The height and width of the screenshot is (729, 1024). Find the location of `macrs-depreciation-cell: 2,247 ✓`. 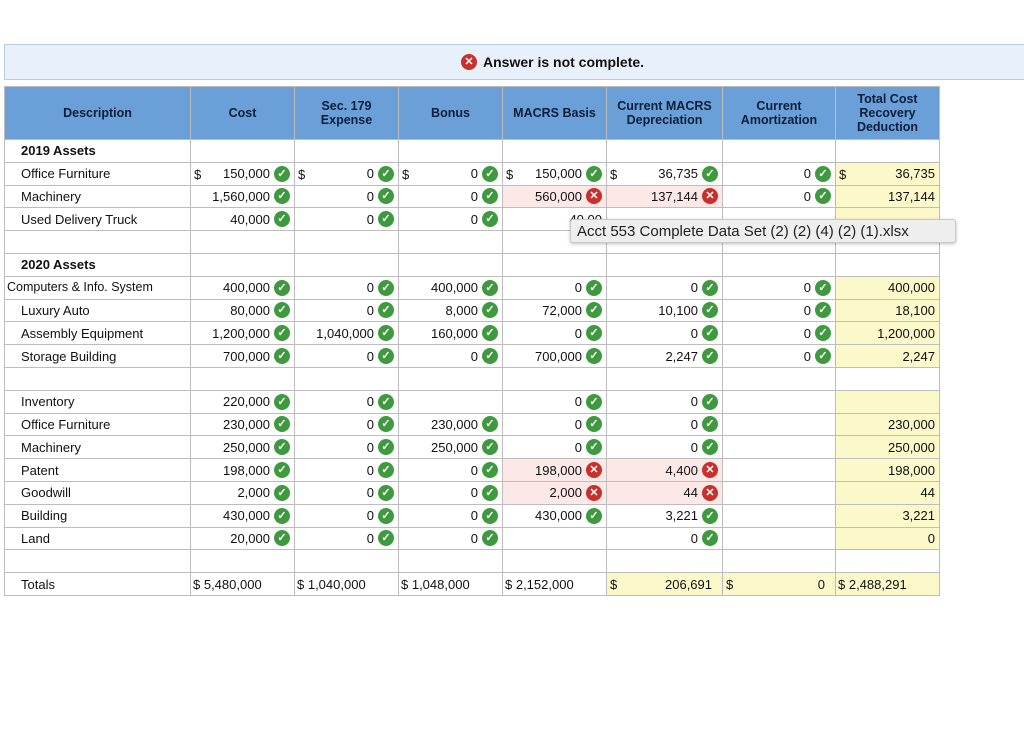

macrs-depreciation-cell: 2,247 ✓ is located at coordinates (664, 356).